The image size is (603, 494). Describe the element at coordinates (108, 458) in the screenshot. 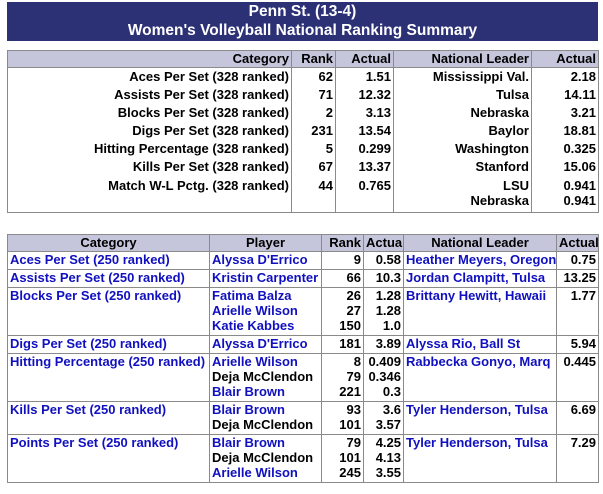

I see `category-link: Points Per Set (250 ranked)` at that location.